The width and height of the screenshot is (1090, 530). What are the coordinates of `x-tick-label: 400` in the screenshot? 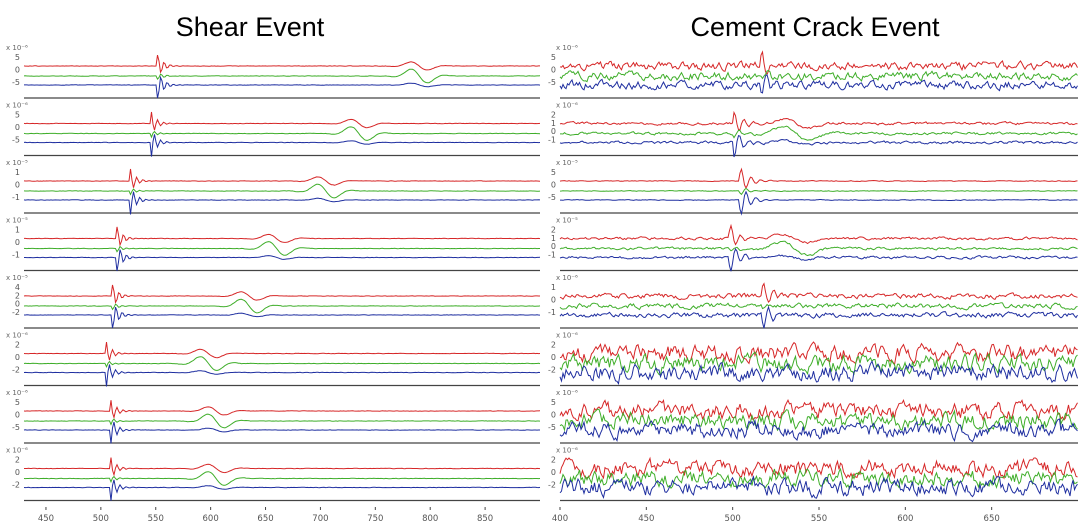 It's located at (560, 519).